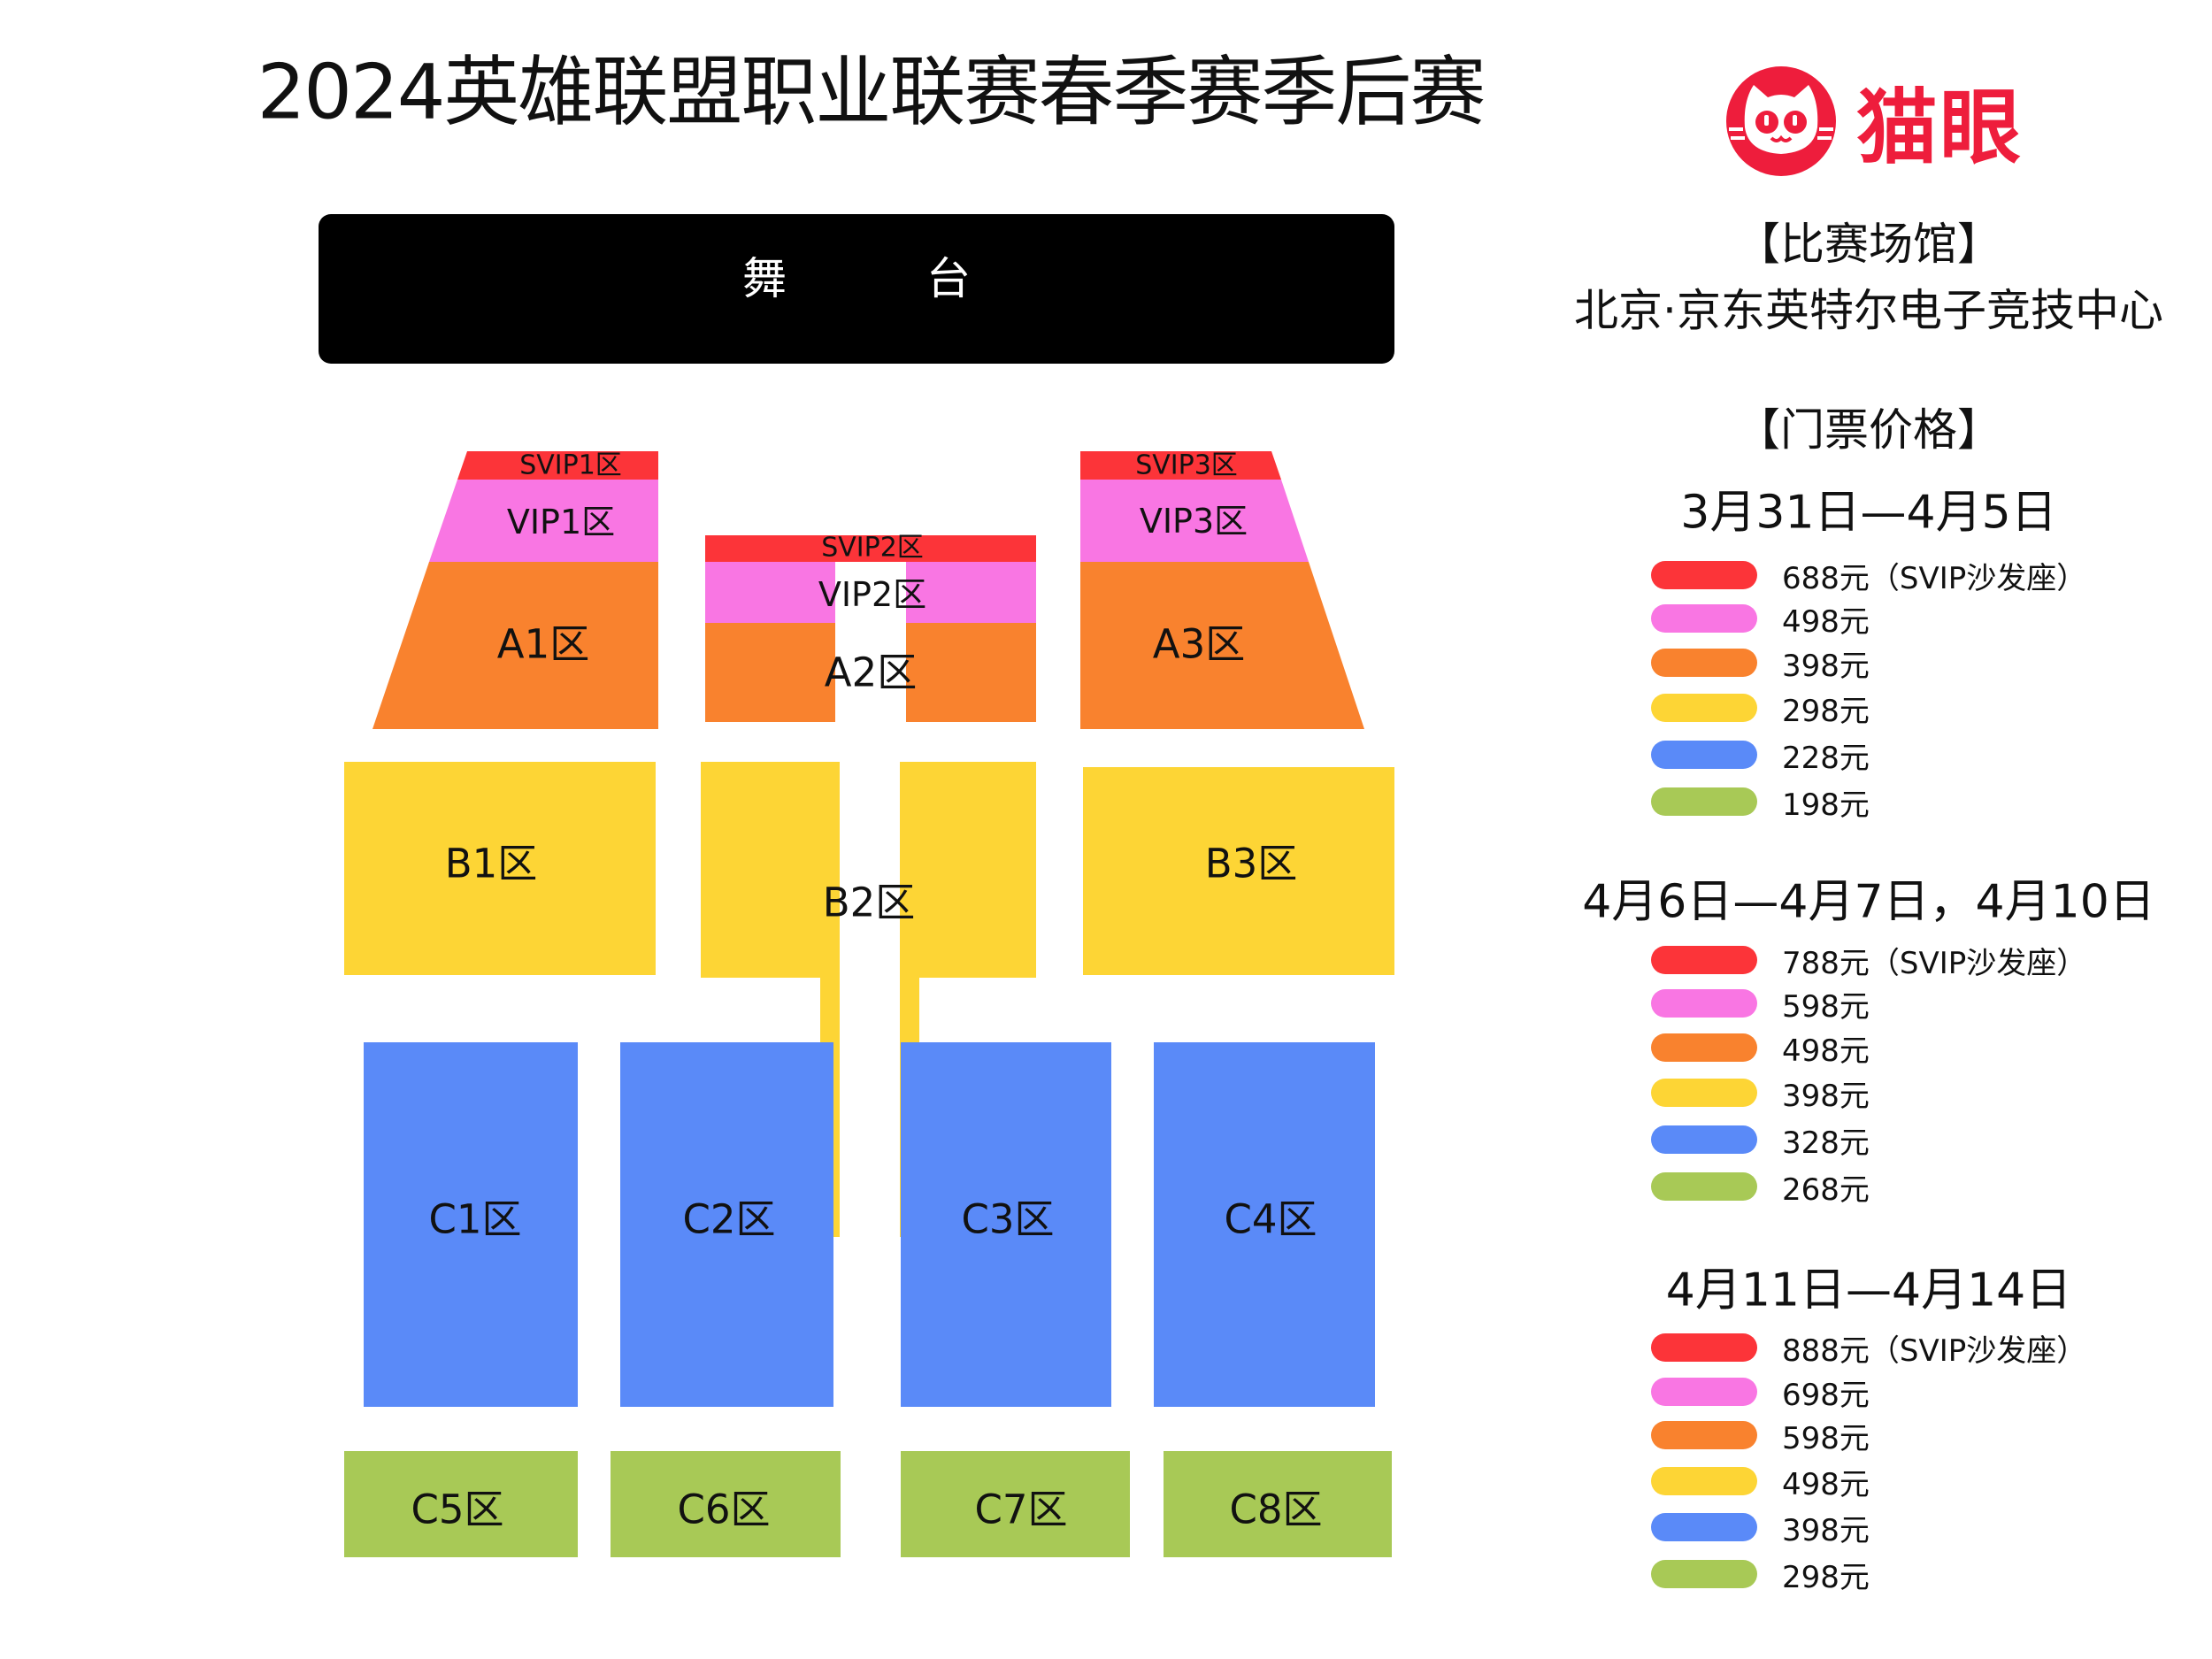 This screenshot has height=1659, width=2212. I want to click on legend-price: 228元, so click(1826, 758).